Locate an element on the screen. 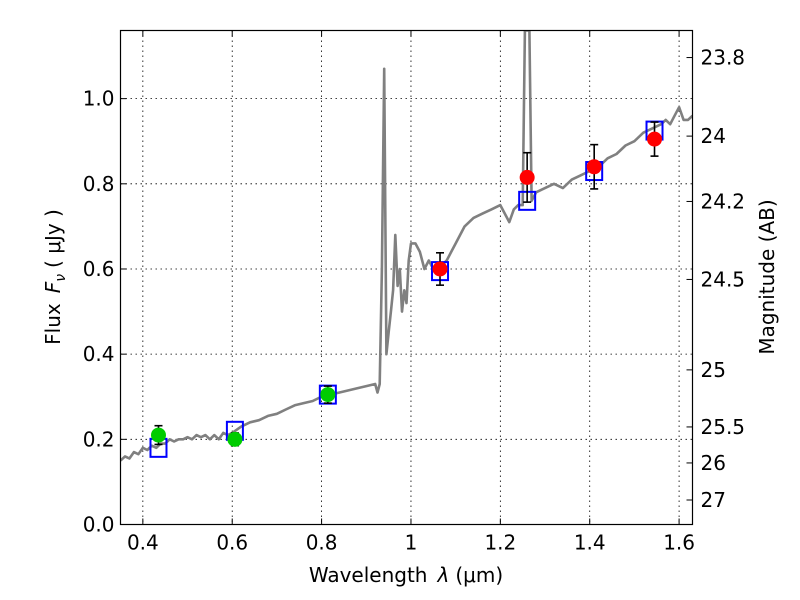 The width and height of the screenshot is (800, 600). y-axis-symbol: F is located at coordinates (53, 287).